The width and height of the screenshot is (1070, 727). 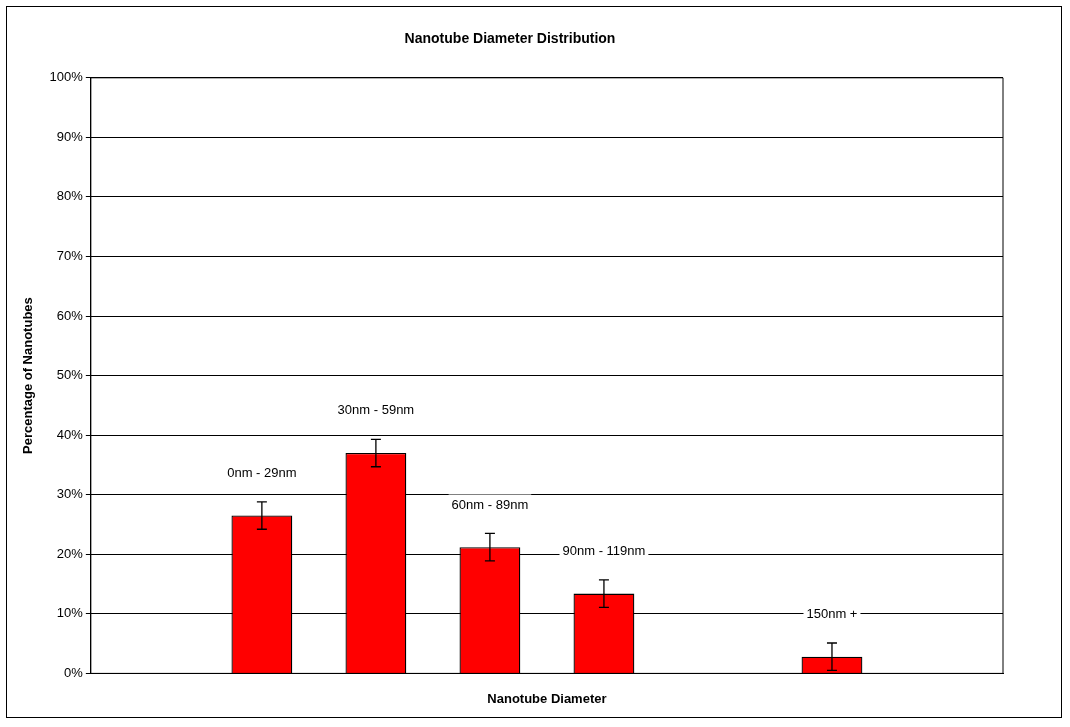 What do you see at coordinates (70, 256) in the screenshot?
I see `y-tick-label: 70%` at bounding box center [70, 256].